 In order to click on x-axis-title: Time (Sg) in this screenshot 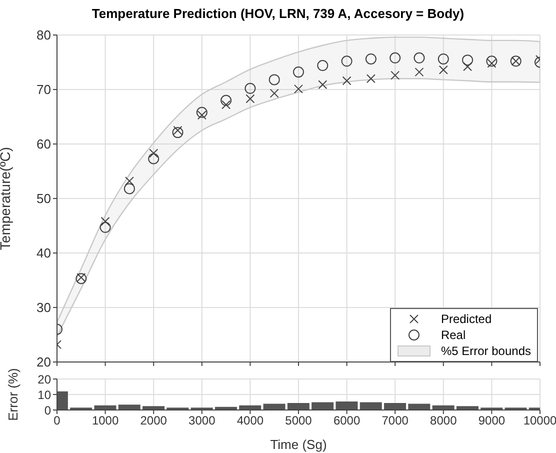, I will do `click(298, 444)`.